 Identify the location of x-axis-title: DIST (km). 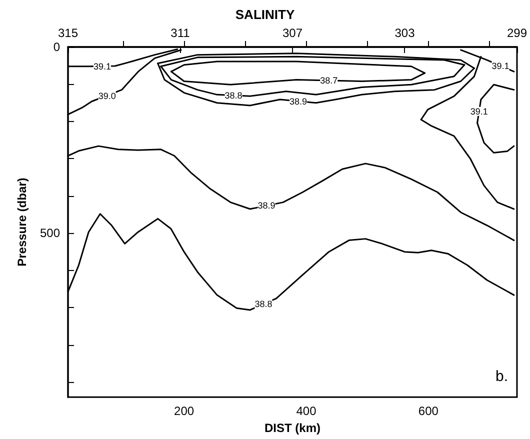
(292, 428).